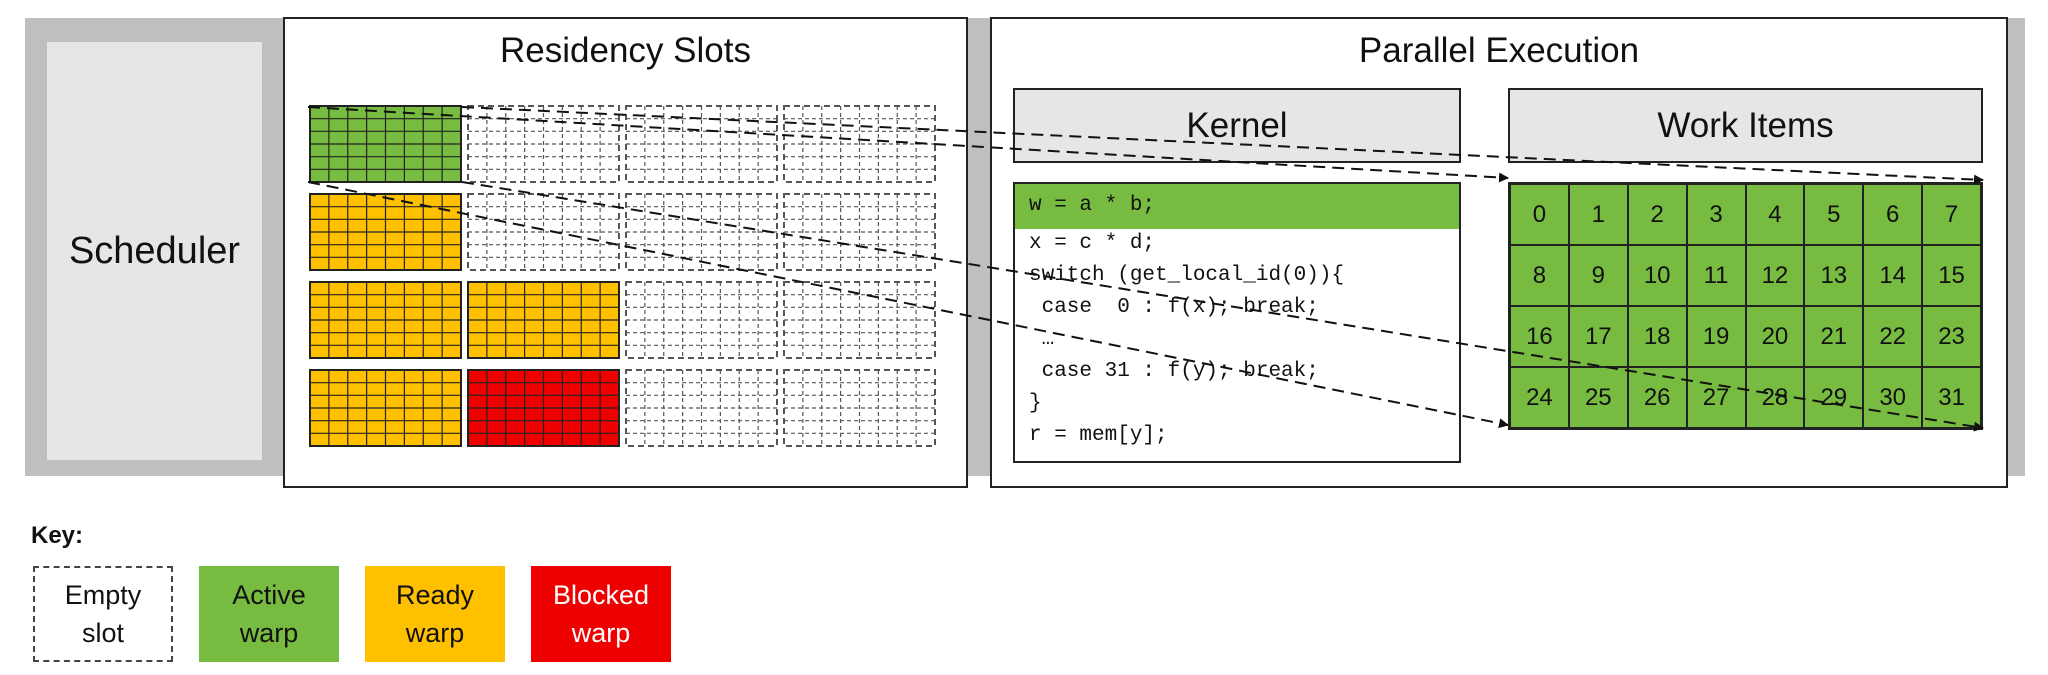 This screenshot has height=675, width=2048. I want to click on work-item-cell: 18, so click(1657, 336).